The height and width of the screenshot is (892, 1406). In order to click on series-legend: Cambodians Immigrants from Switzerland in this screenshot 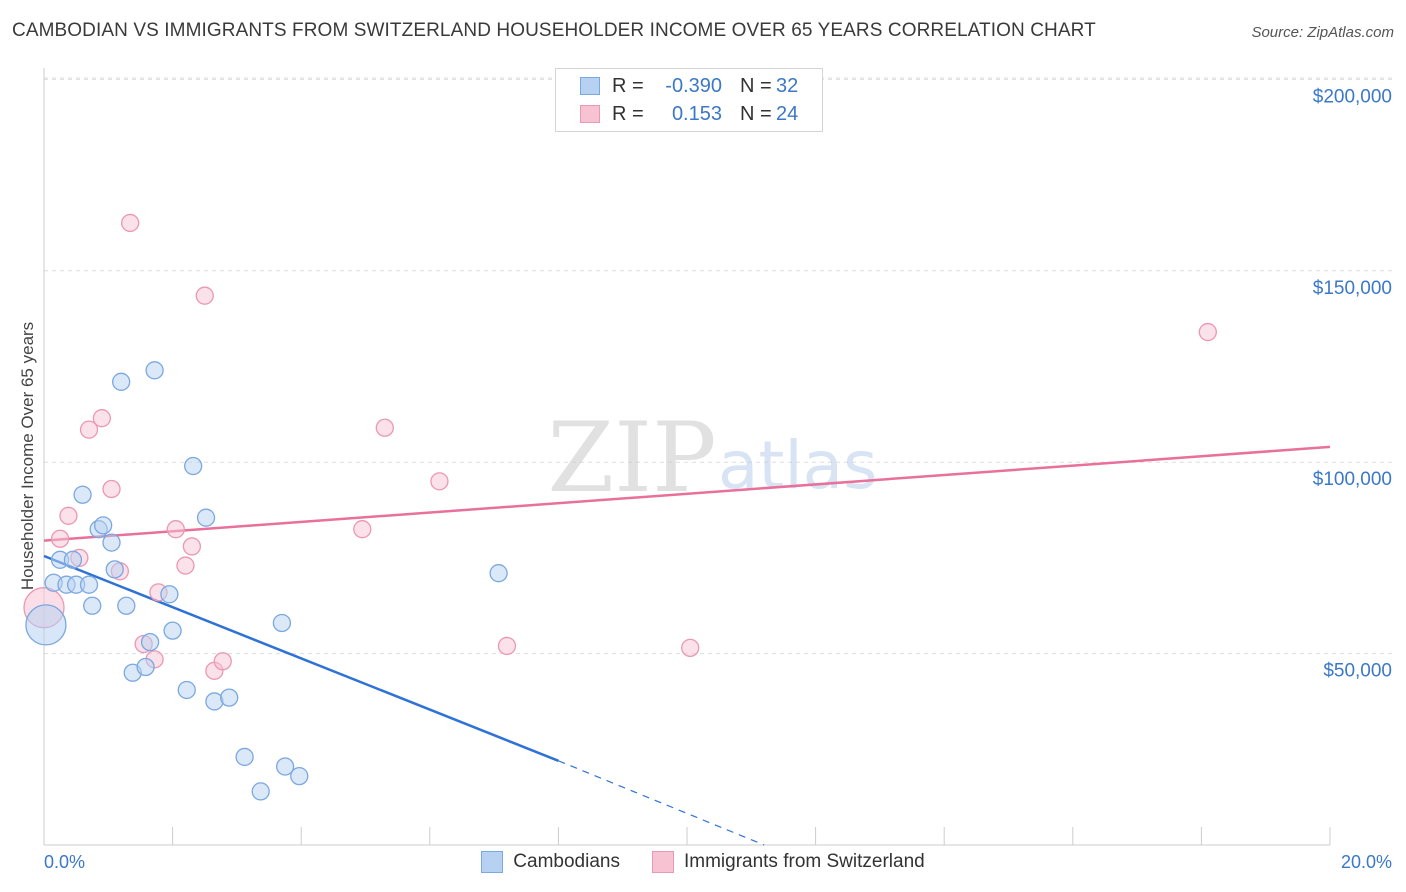, I will do `click(703, 862)`.